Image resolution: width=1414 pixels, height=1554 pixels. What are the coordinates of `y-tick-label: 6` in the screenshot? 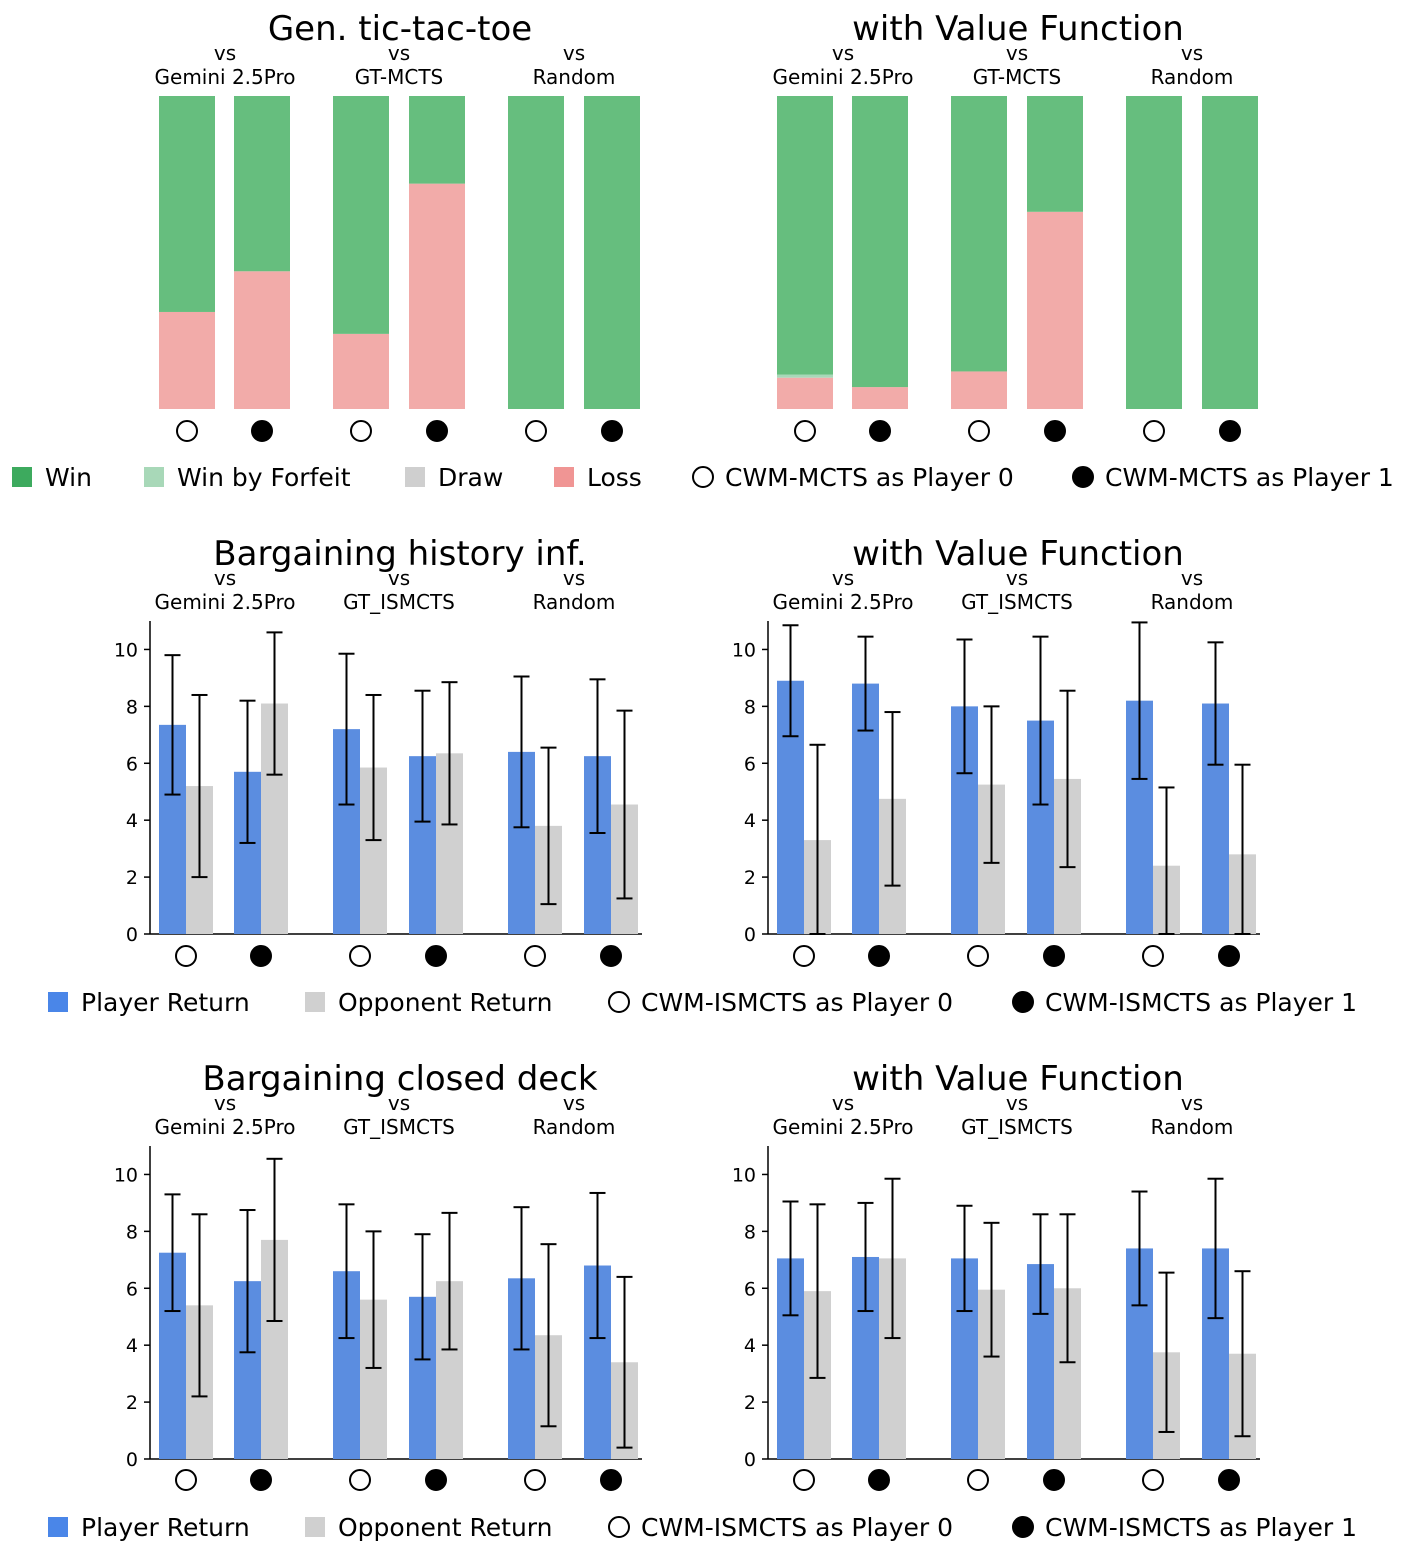 It's located at (750, 764).